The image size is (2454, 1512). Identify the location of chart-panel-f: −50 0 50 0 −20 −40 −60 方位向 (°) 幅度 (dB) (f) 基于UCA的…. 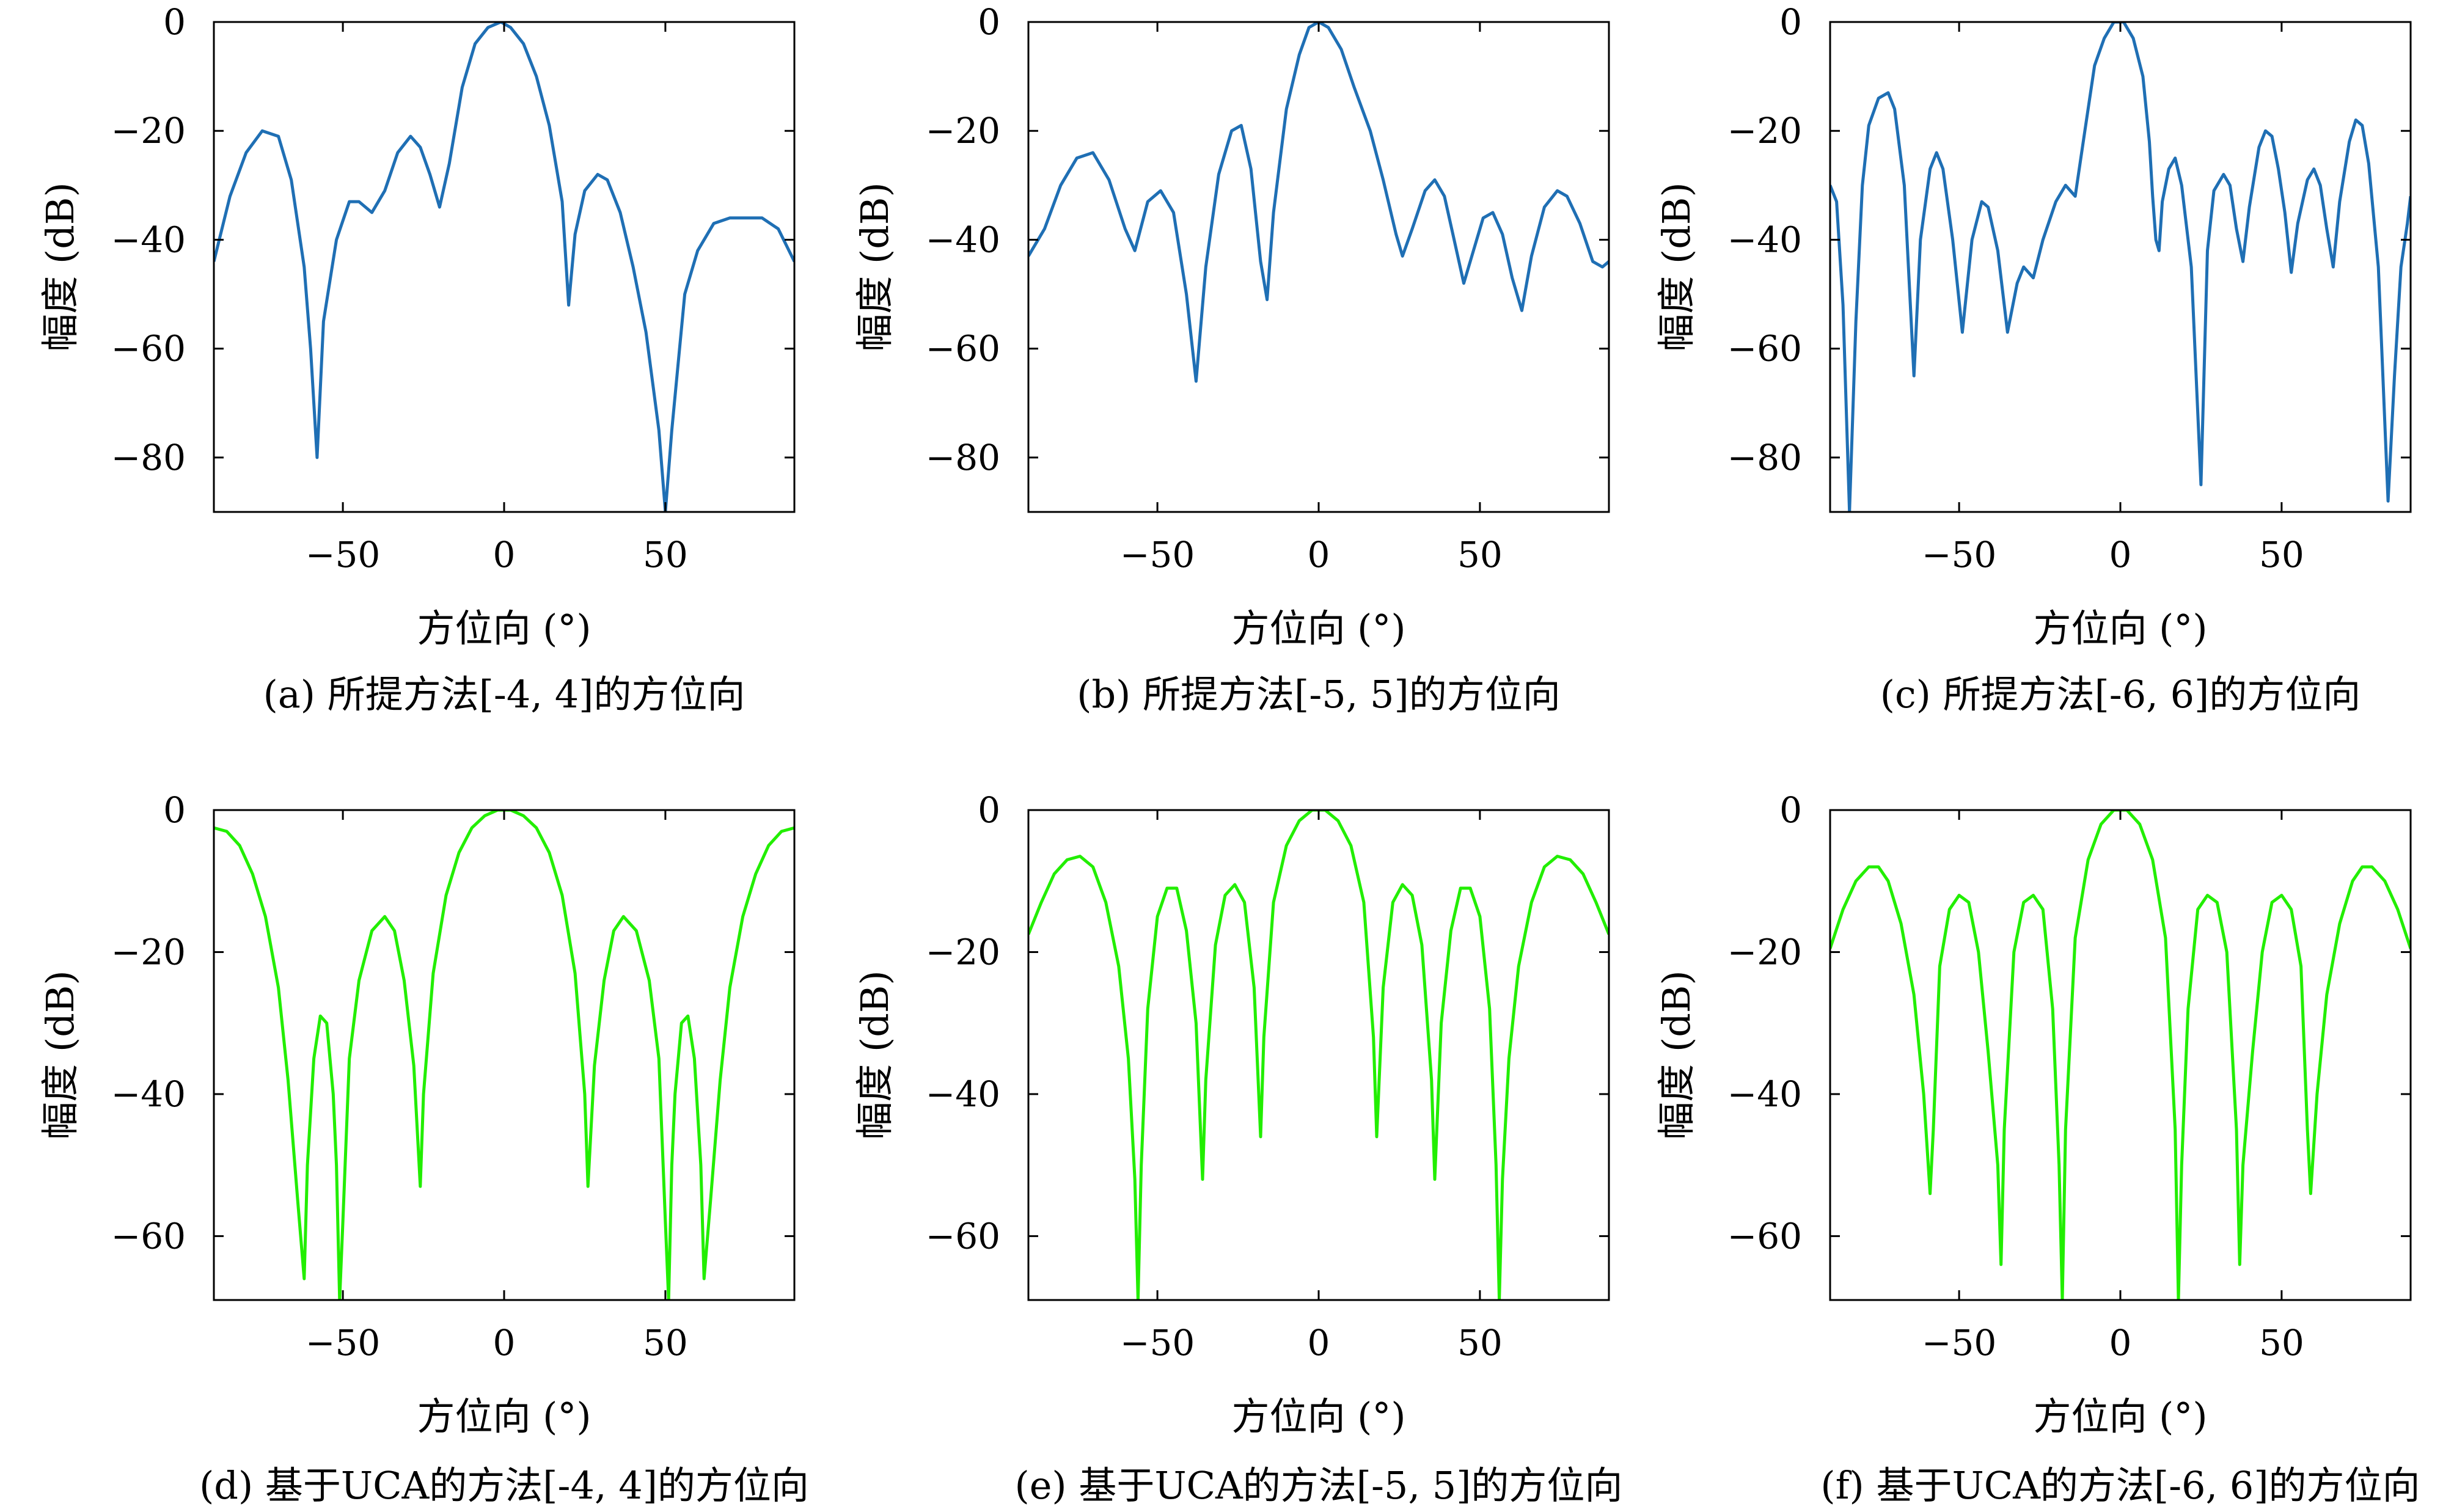
(2037, 1148).